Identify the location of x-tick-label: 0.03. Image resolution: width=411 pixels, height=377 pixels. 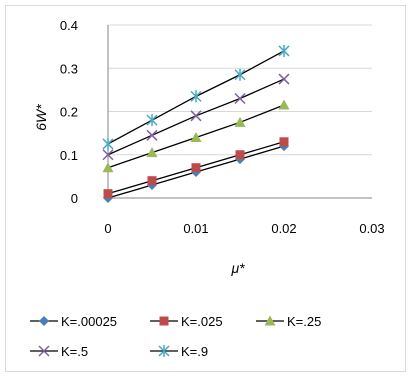
(371, 228).